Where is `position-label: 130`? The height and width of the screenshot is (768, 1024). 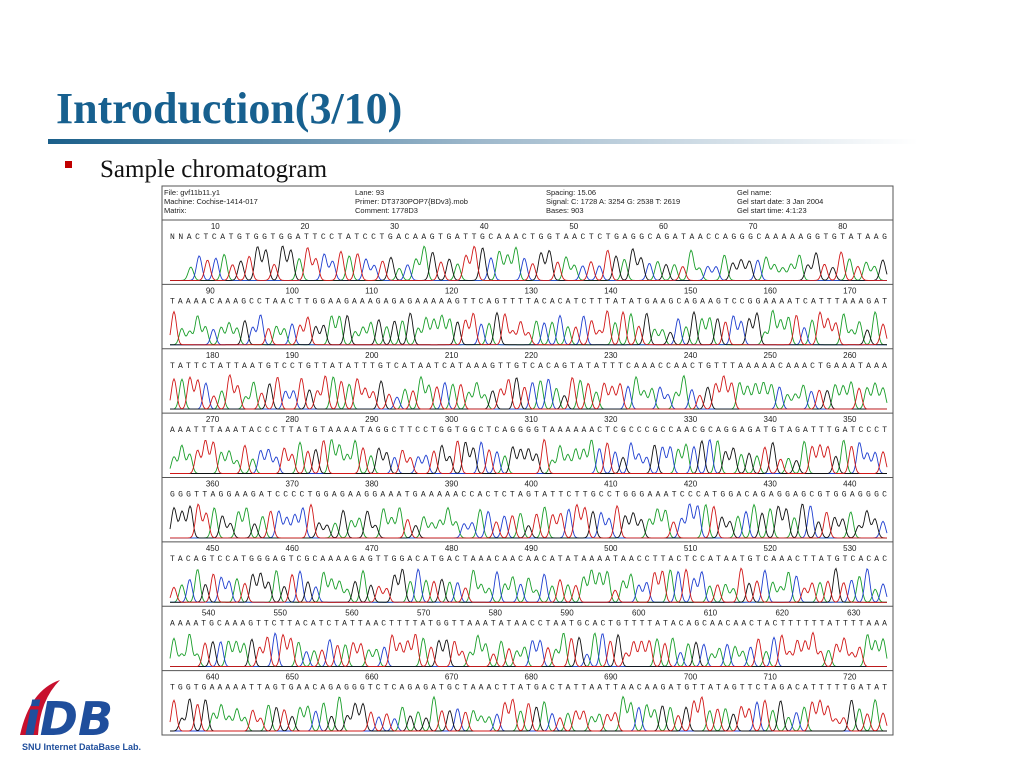
position-label: 130 is located at coordinates (532, 290).